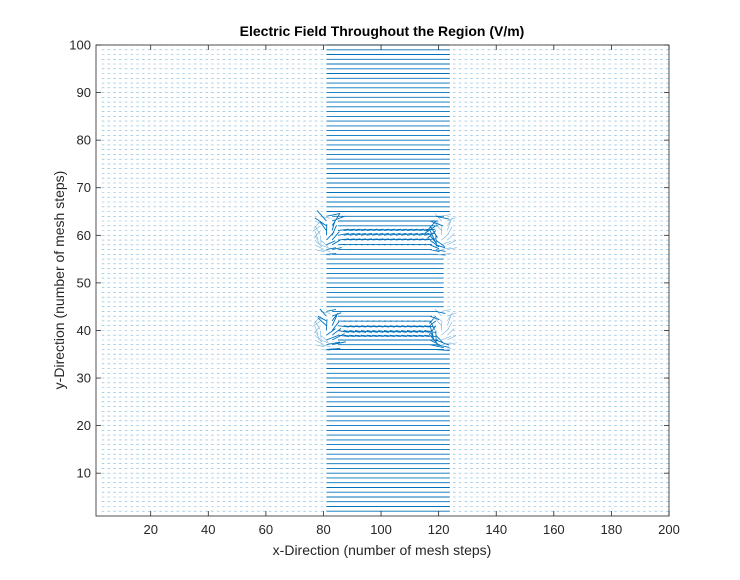 This screenshot has height=580, width=740. I want to click on x-tick-label: 40, so click(208, 529).